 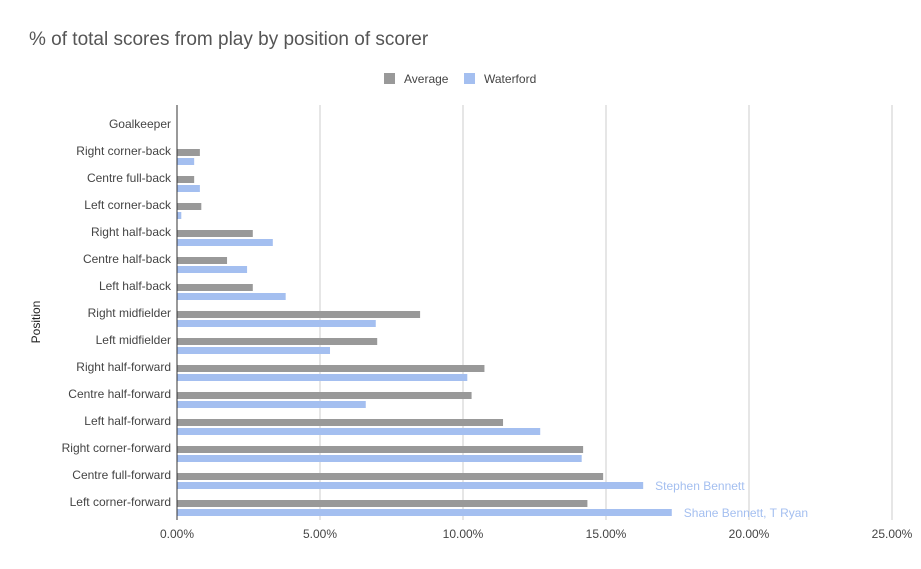 What do you see at coordinates (129, 178) in the screenshot?
I see `y-tick-label: Centre full-back` at bounding box center [129, 178].